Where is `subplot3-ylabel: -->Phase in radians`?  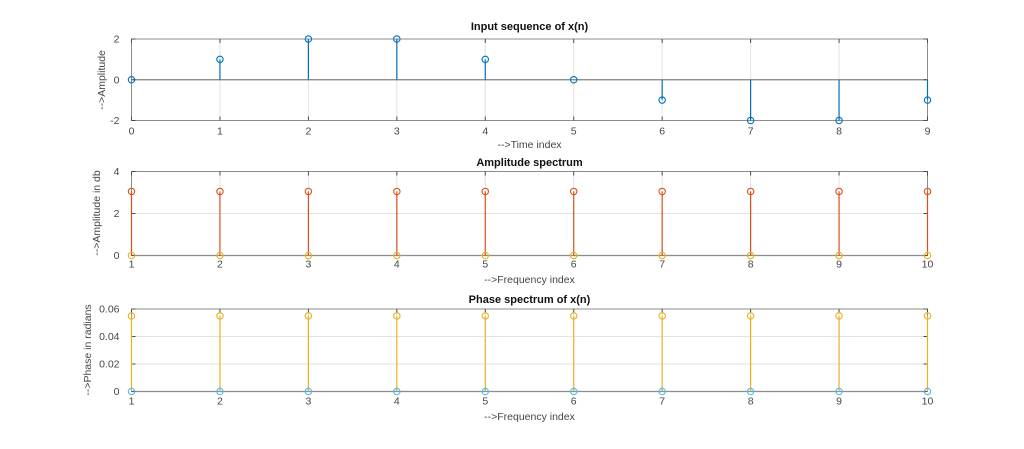
subplot3-ylabel: -->Phase in radians is located at coordinates (88, 350).